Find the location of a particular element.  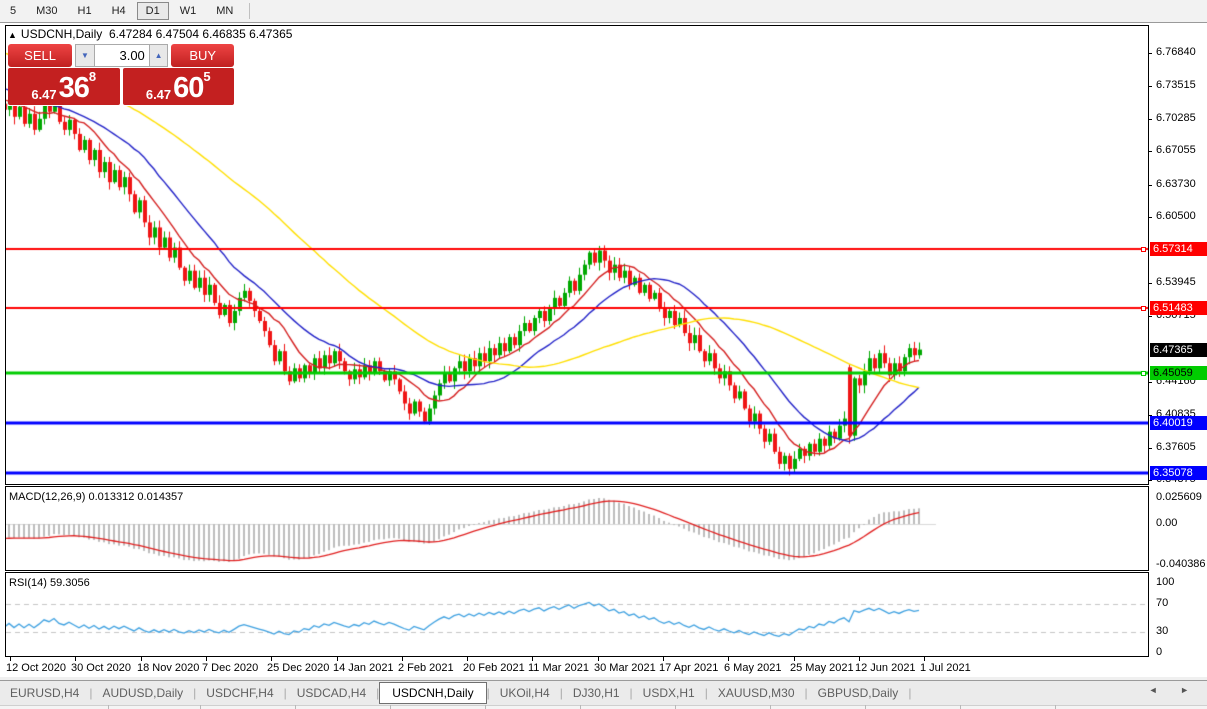

sell-button: SELL is located at coordinates (40, 55).